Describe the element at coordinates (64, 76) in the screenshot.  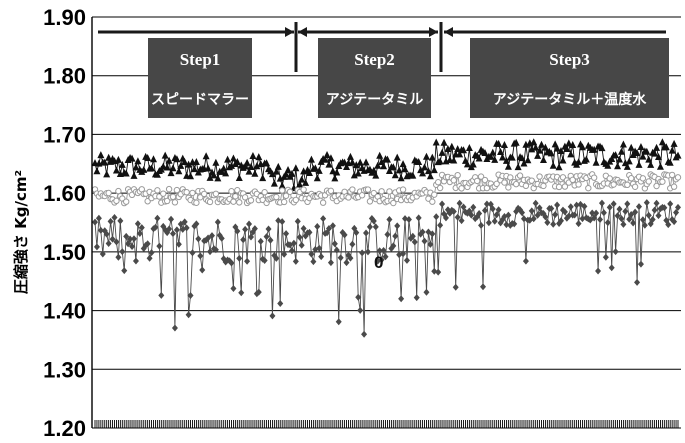
I see `y-tick-label: 1.80` at that location.